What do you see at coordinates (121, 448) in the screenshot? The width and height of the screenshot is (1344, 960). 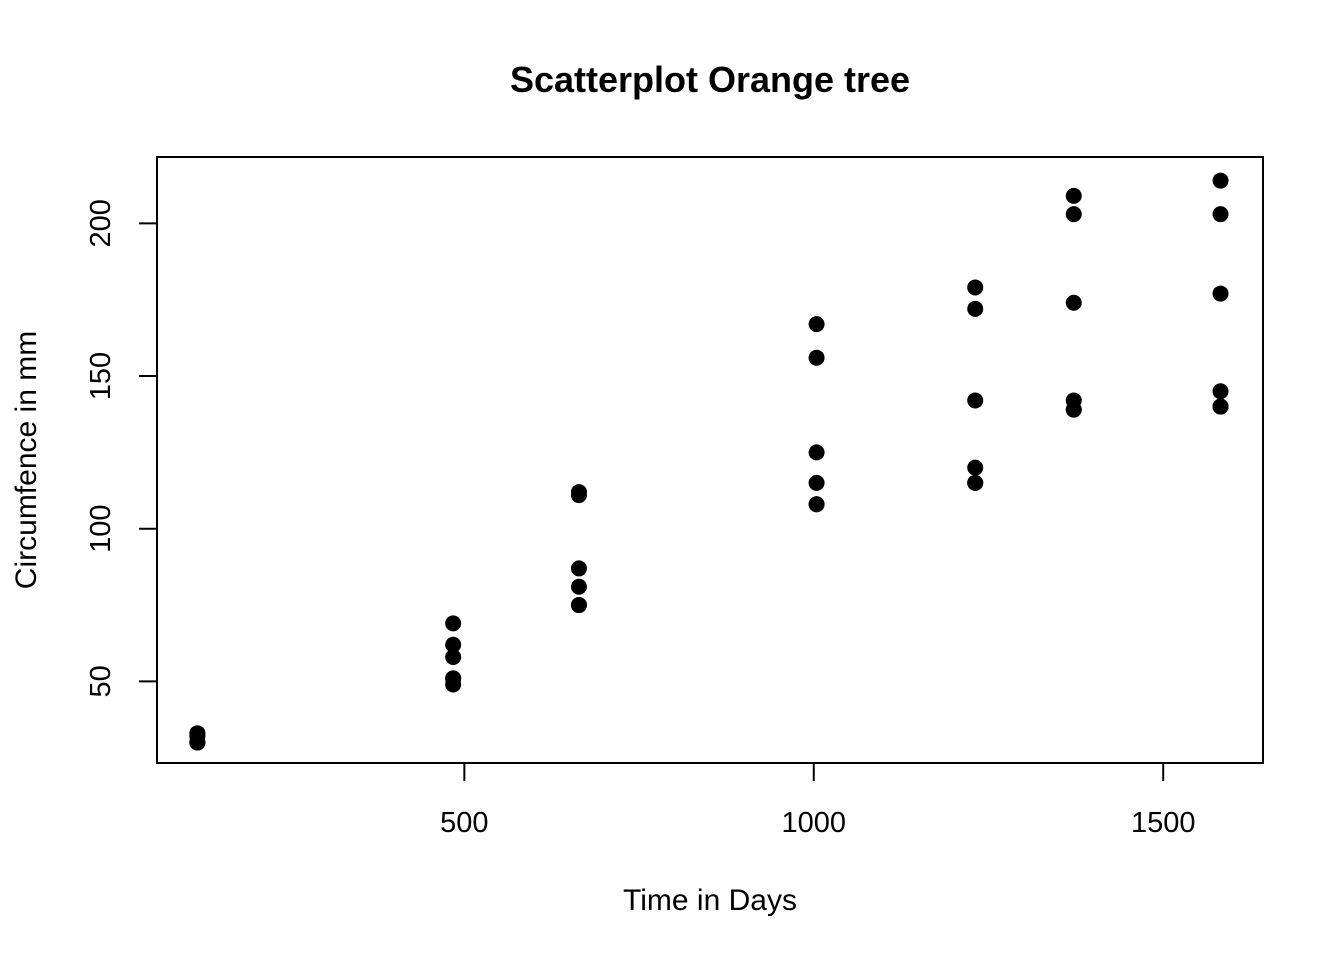 I see `y-axis: 50 100 150 200` at bounding box center [121, 448].